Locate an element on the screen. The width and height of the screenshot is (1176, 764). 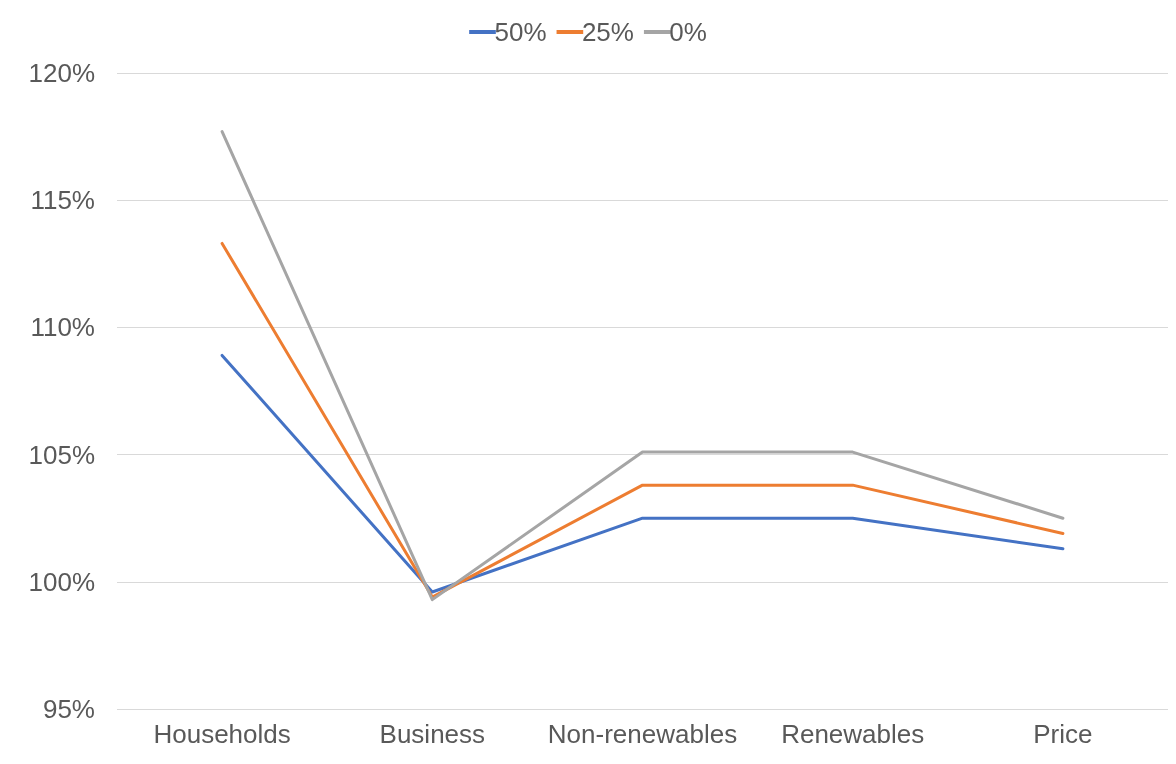
legend-label: 0% is located at coordinates (688, 32).